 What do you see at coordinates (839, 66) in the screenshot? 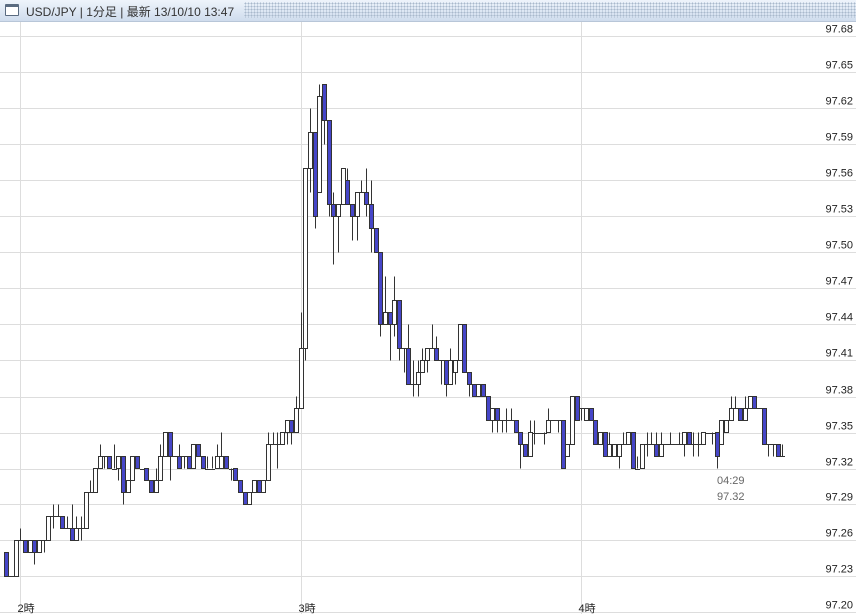
I see `y-tick-label: 97.65` at bounding box center [839, 66].